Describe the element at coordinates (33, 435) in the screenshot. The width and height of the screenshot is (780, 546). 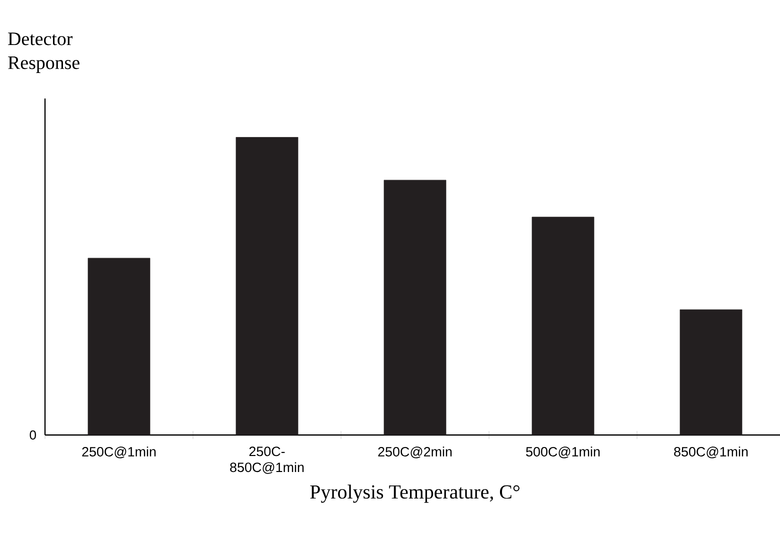
I see `text: 0` at that location.